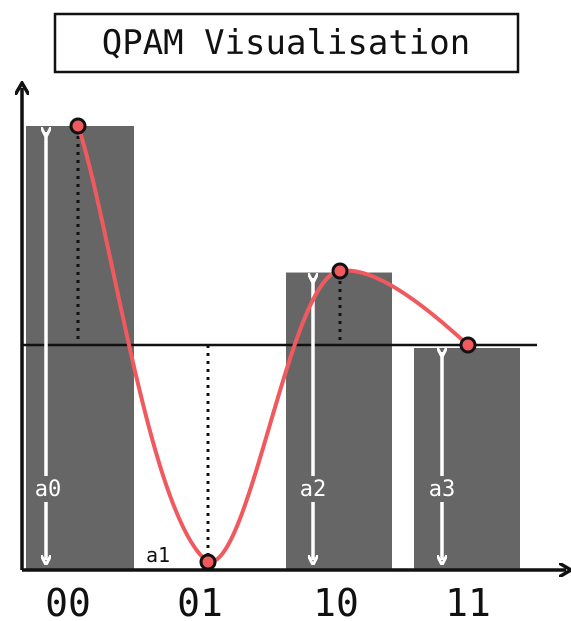 The height and width of the screenshot is (621, 571). Describe the element at coordinates (200, 601) in the screenshot. I see `tick-01: 01` at that location.